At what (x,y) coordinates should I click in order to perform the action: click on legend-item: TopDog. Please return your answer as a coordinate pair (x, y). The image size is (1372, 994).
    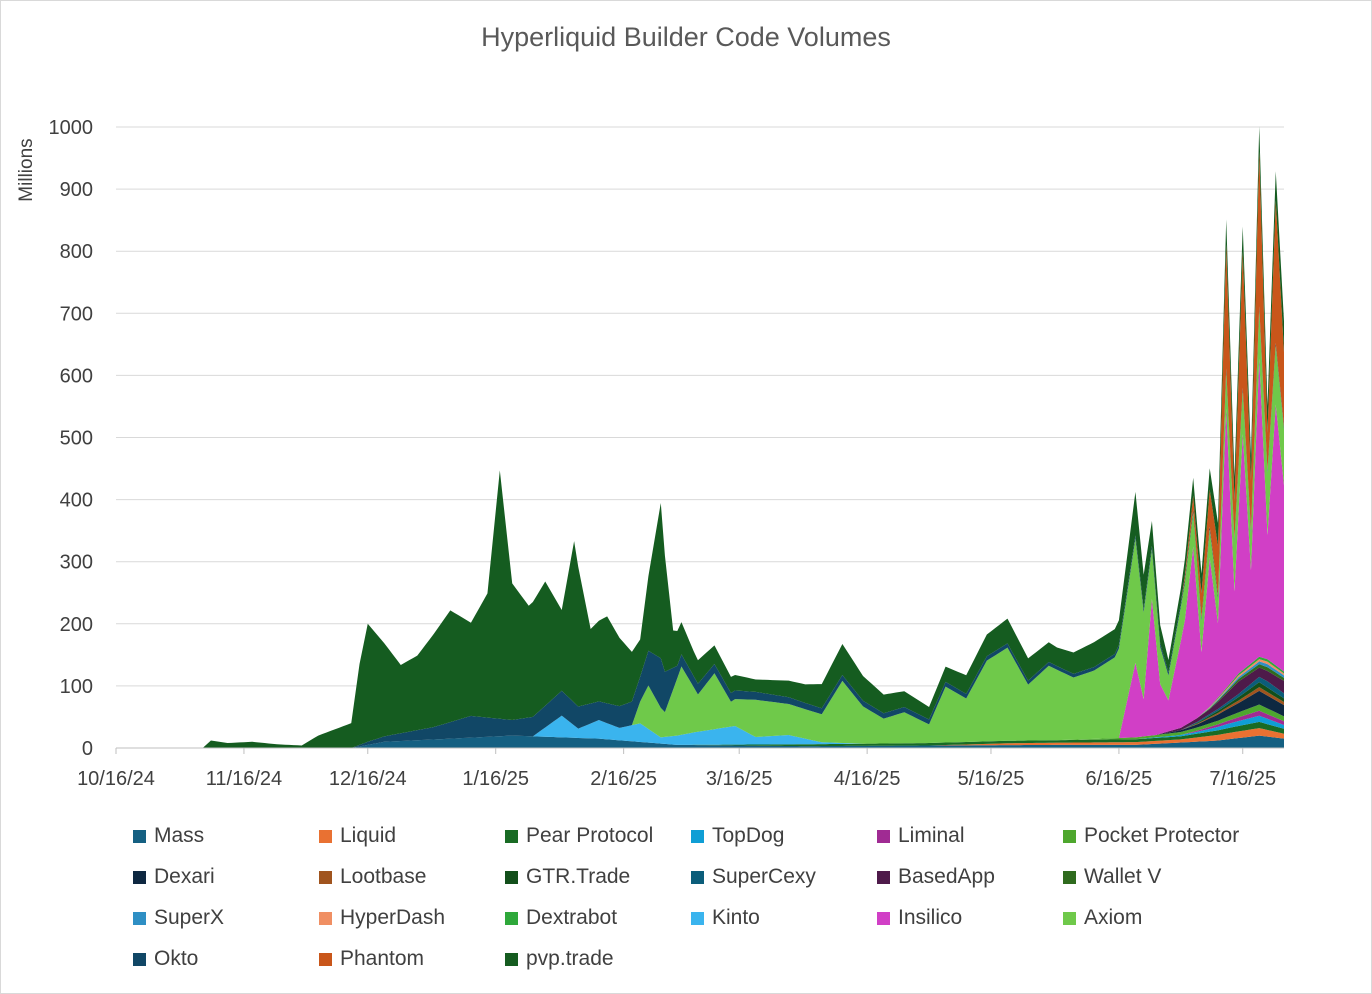
    Looking at the image, I should click on (784, 836).